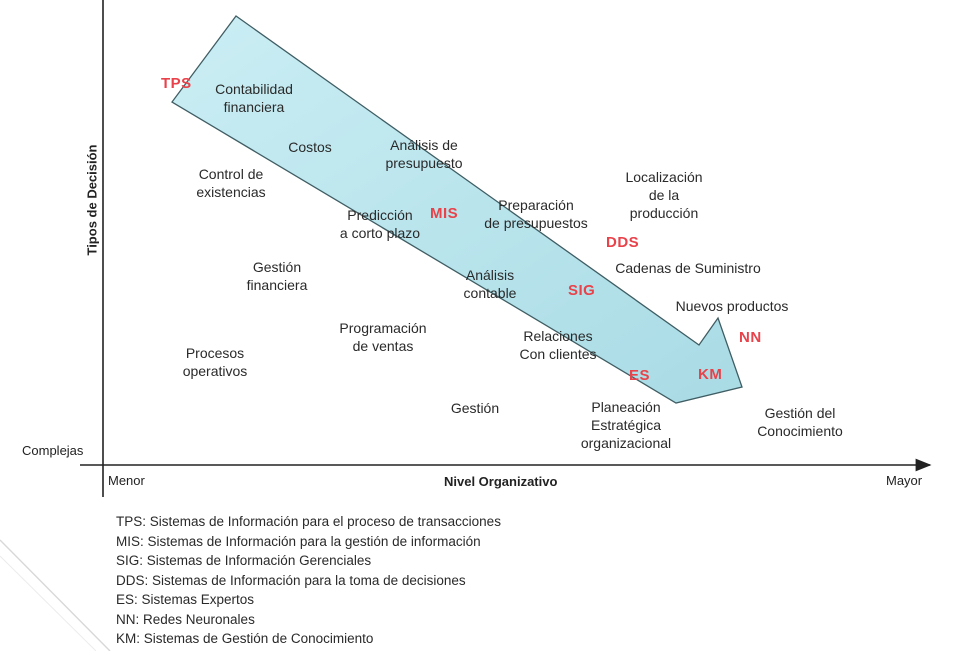  I want to click on page-curl-decoration-inner, so click(48, 603).